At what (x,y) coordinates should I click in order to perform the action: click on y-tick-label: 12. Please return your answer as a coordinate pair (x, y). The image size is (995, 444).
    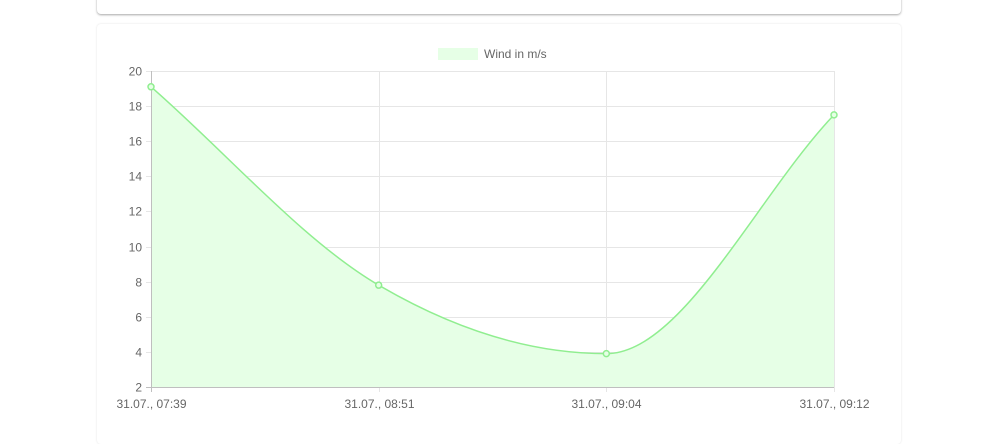
    Looking at the image, I should click on (136, 212).